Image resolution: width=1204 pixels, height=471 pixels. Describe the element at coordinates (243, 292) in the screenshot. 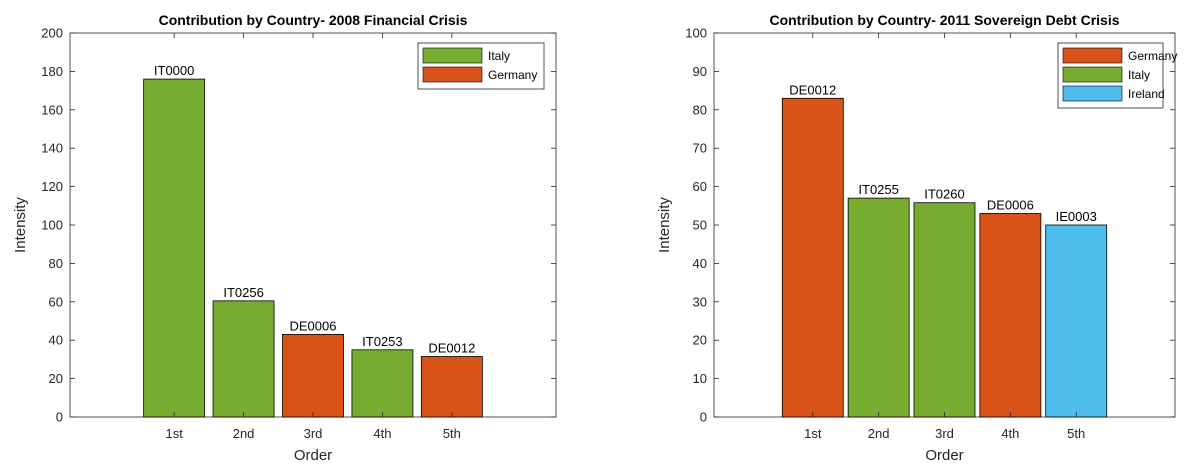

I see `bar-data-label: IT0256` at that location.